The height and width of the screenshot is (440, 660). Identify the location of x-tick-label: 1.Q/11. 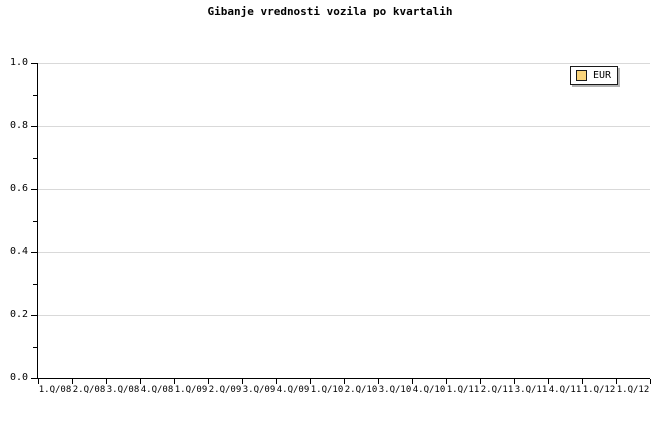
(463, 390).